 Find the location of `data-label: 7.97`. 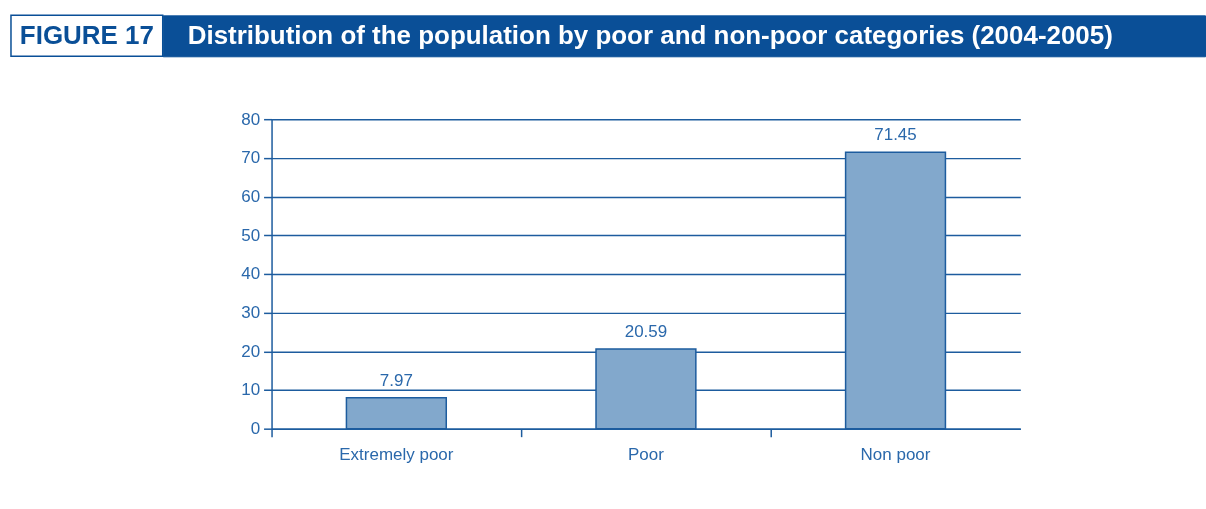

data-label: 7.97 is located at coordinates (396, 380).